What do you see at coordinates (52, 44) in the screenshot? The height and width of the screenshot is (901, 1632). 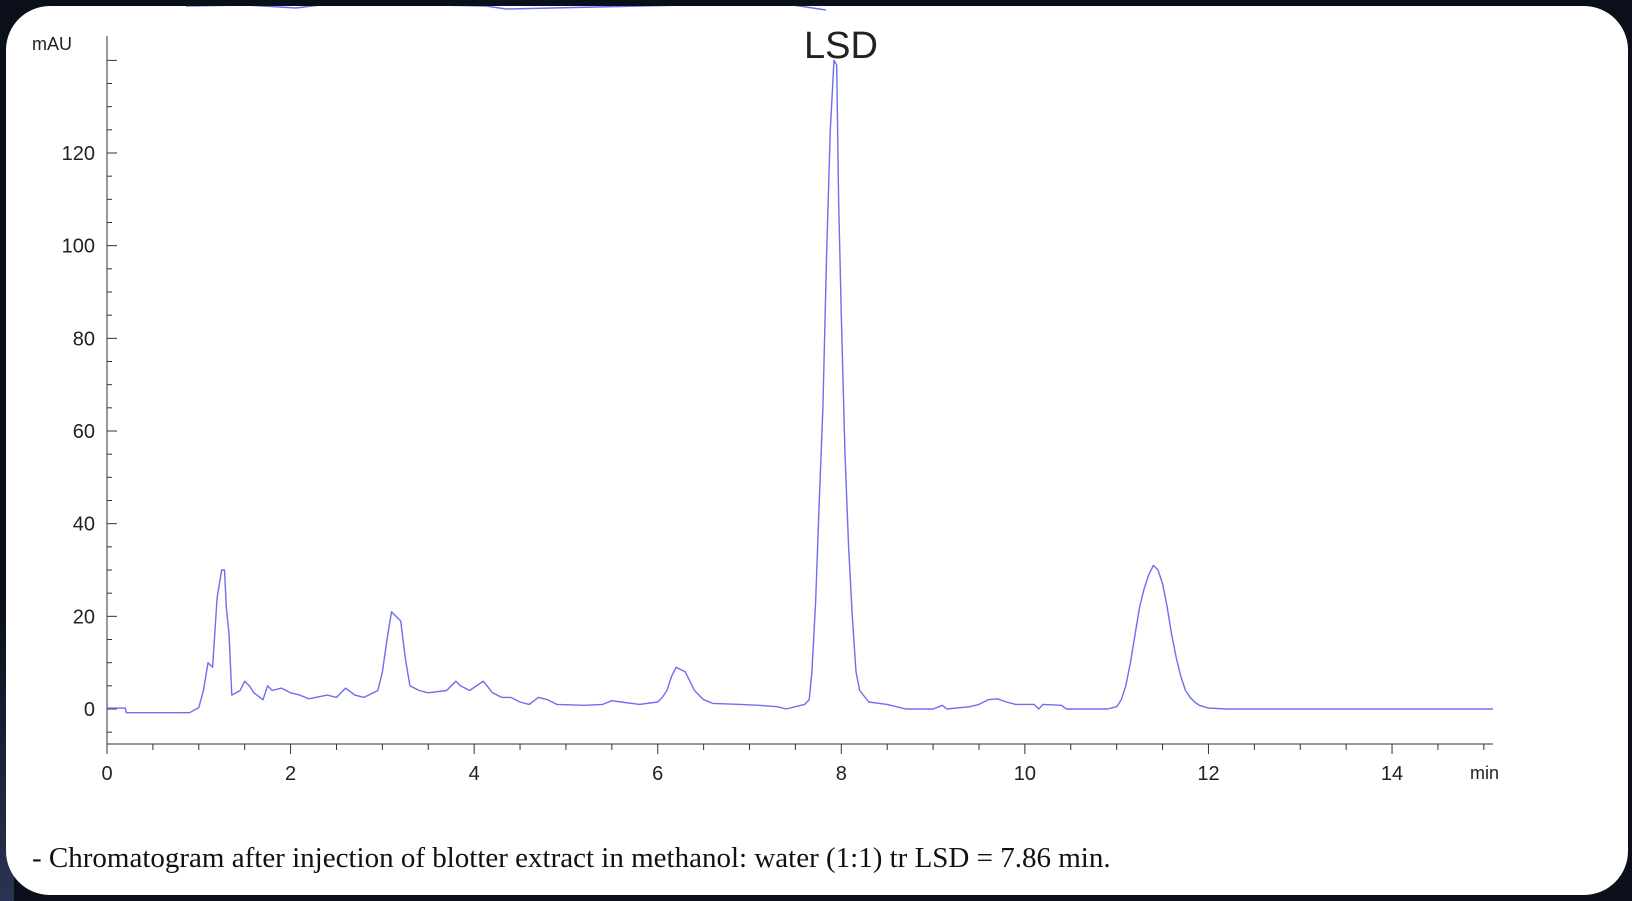 I see `y-axis-label: mAU` at bounding box center [52, 44].